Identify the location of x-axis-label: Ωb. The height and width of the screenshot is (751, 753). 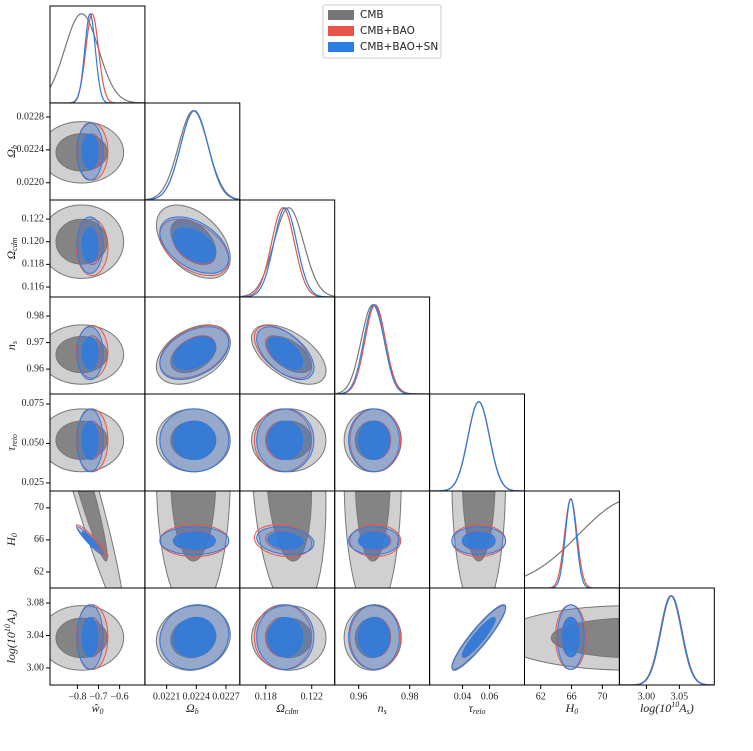
(192, 708).